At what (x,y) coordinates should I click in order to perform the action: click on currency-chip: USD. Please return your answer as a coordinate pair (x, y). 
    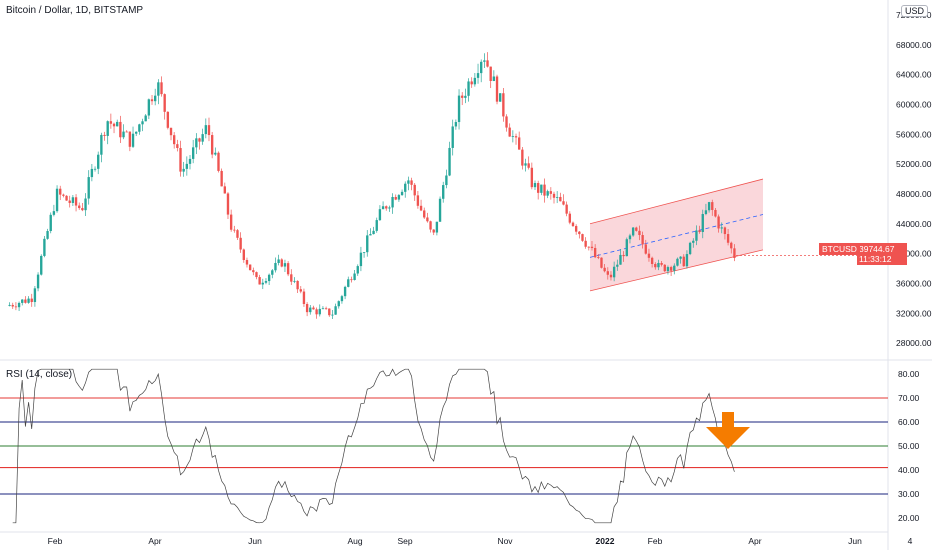
    Looking at the image, I should click on (915, 11).